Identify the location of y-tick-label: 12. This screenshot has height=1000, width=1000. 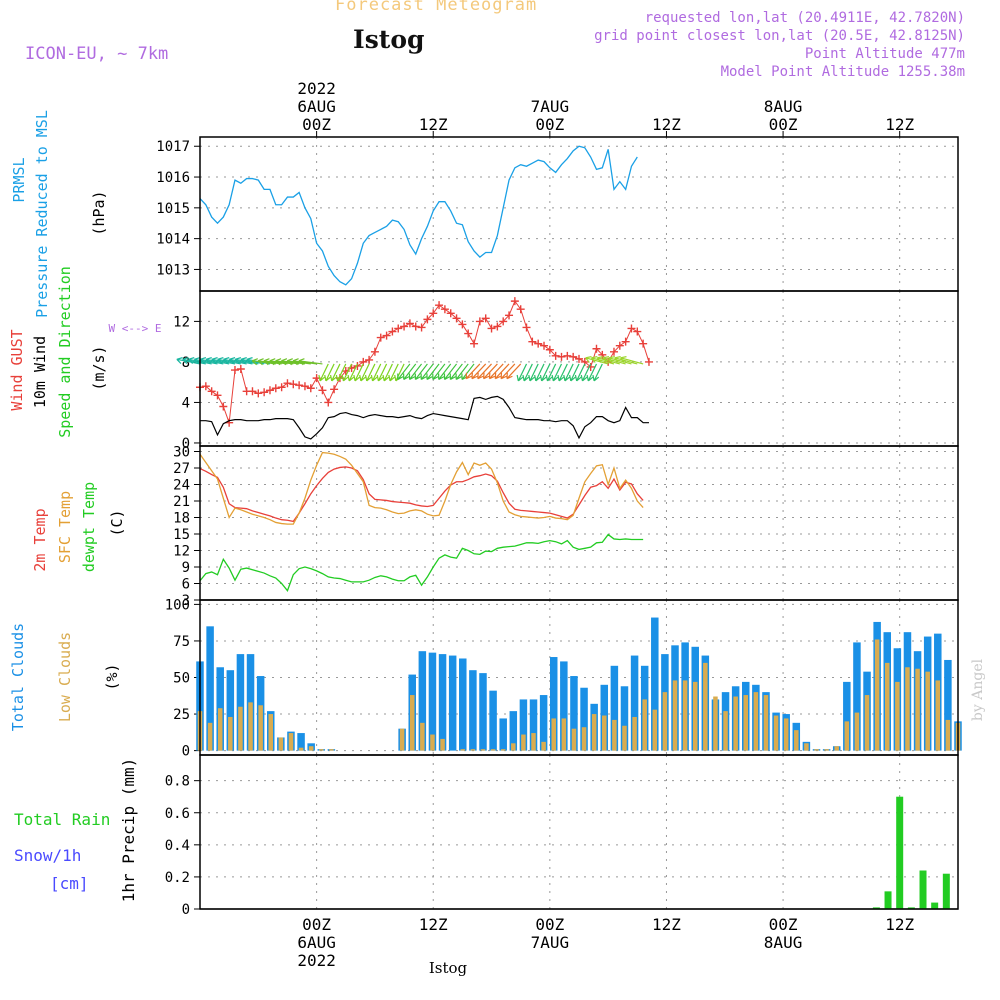
(181, 322).